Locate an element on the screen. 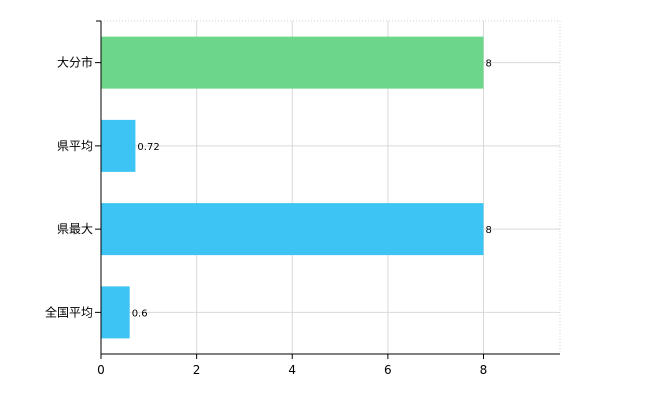  category-label-0: 大分市 is located at coordinates (75, 62).